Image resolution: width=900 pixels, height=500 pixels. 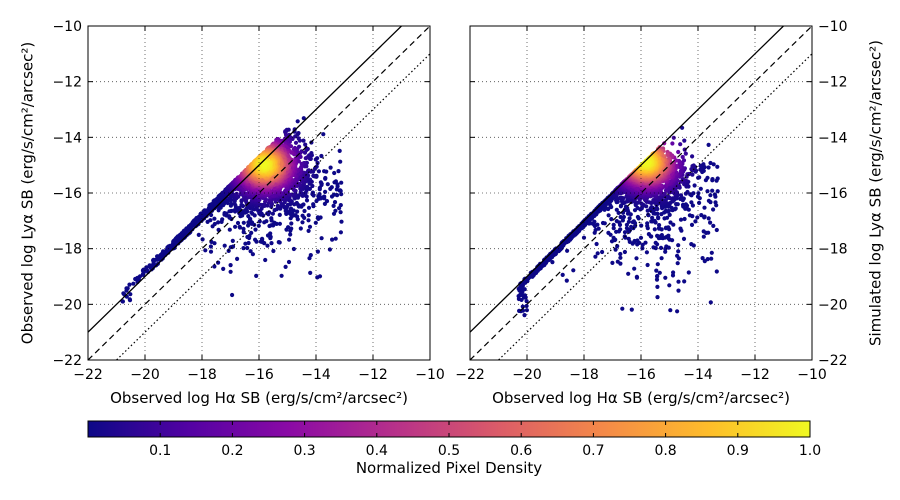 I want to click on x-tick-label: −10, so click(x=430, y=375).